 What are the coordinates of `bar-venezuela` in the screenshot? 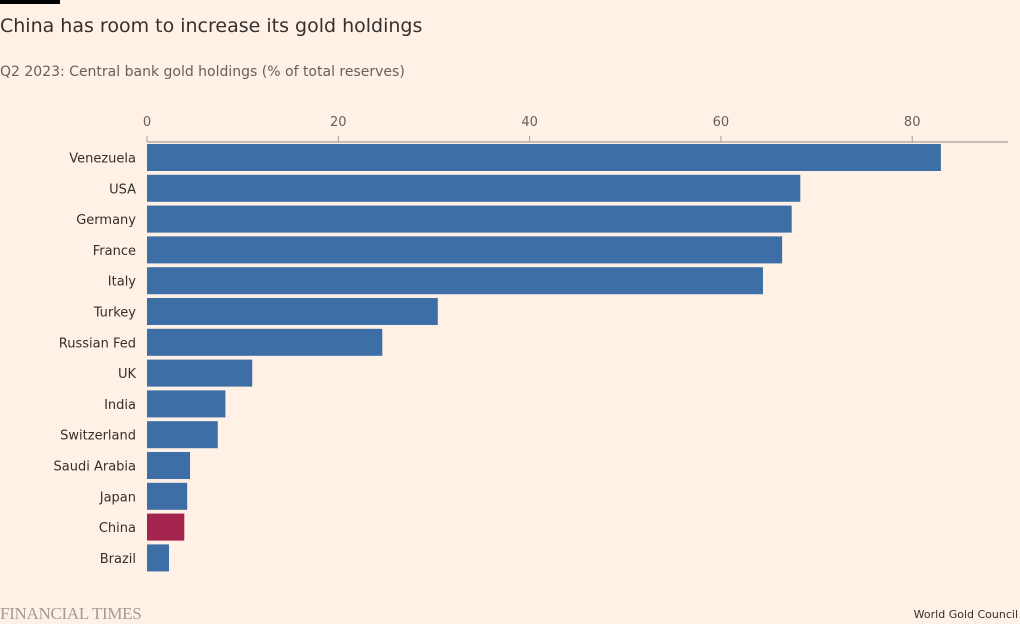 It's located at (544, 157).